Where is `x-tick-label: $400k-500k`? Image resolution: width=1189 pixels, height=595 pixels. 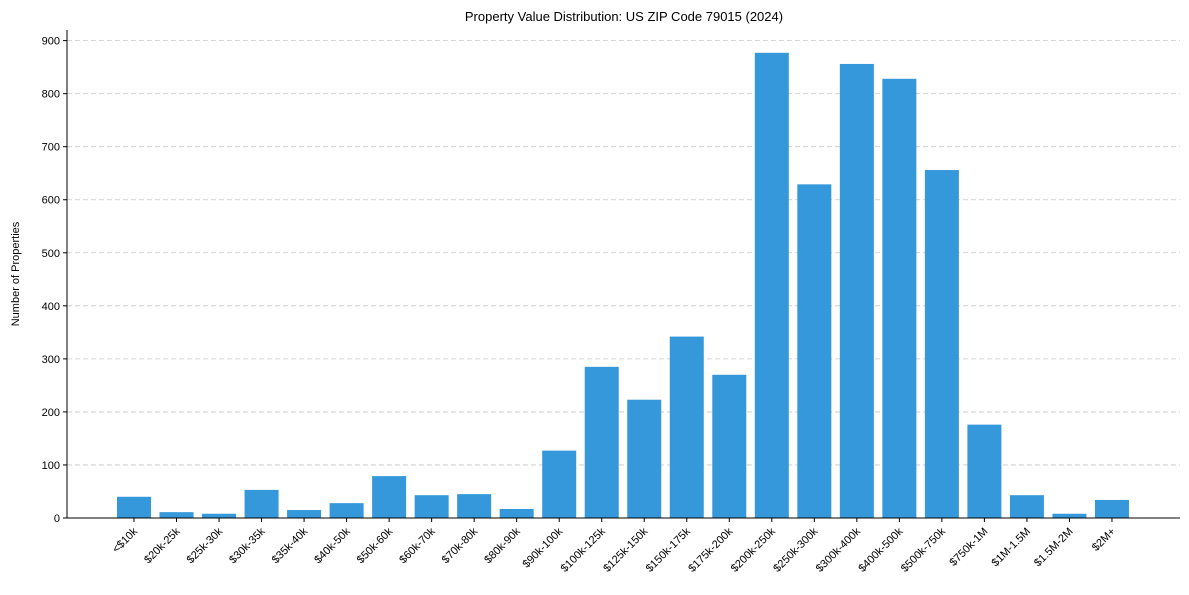 x-tick-label: $400k-500k is located at coordinates (880, 549).